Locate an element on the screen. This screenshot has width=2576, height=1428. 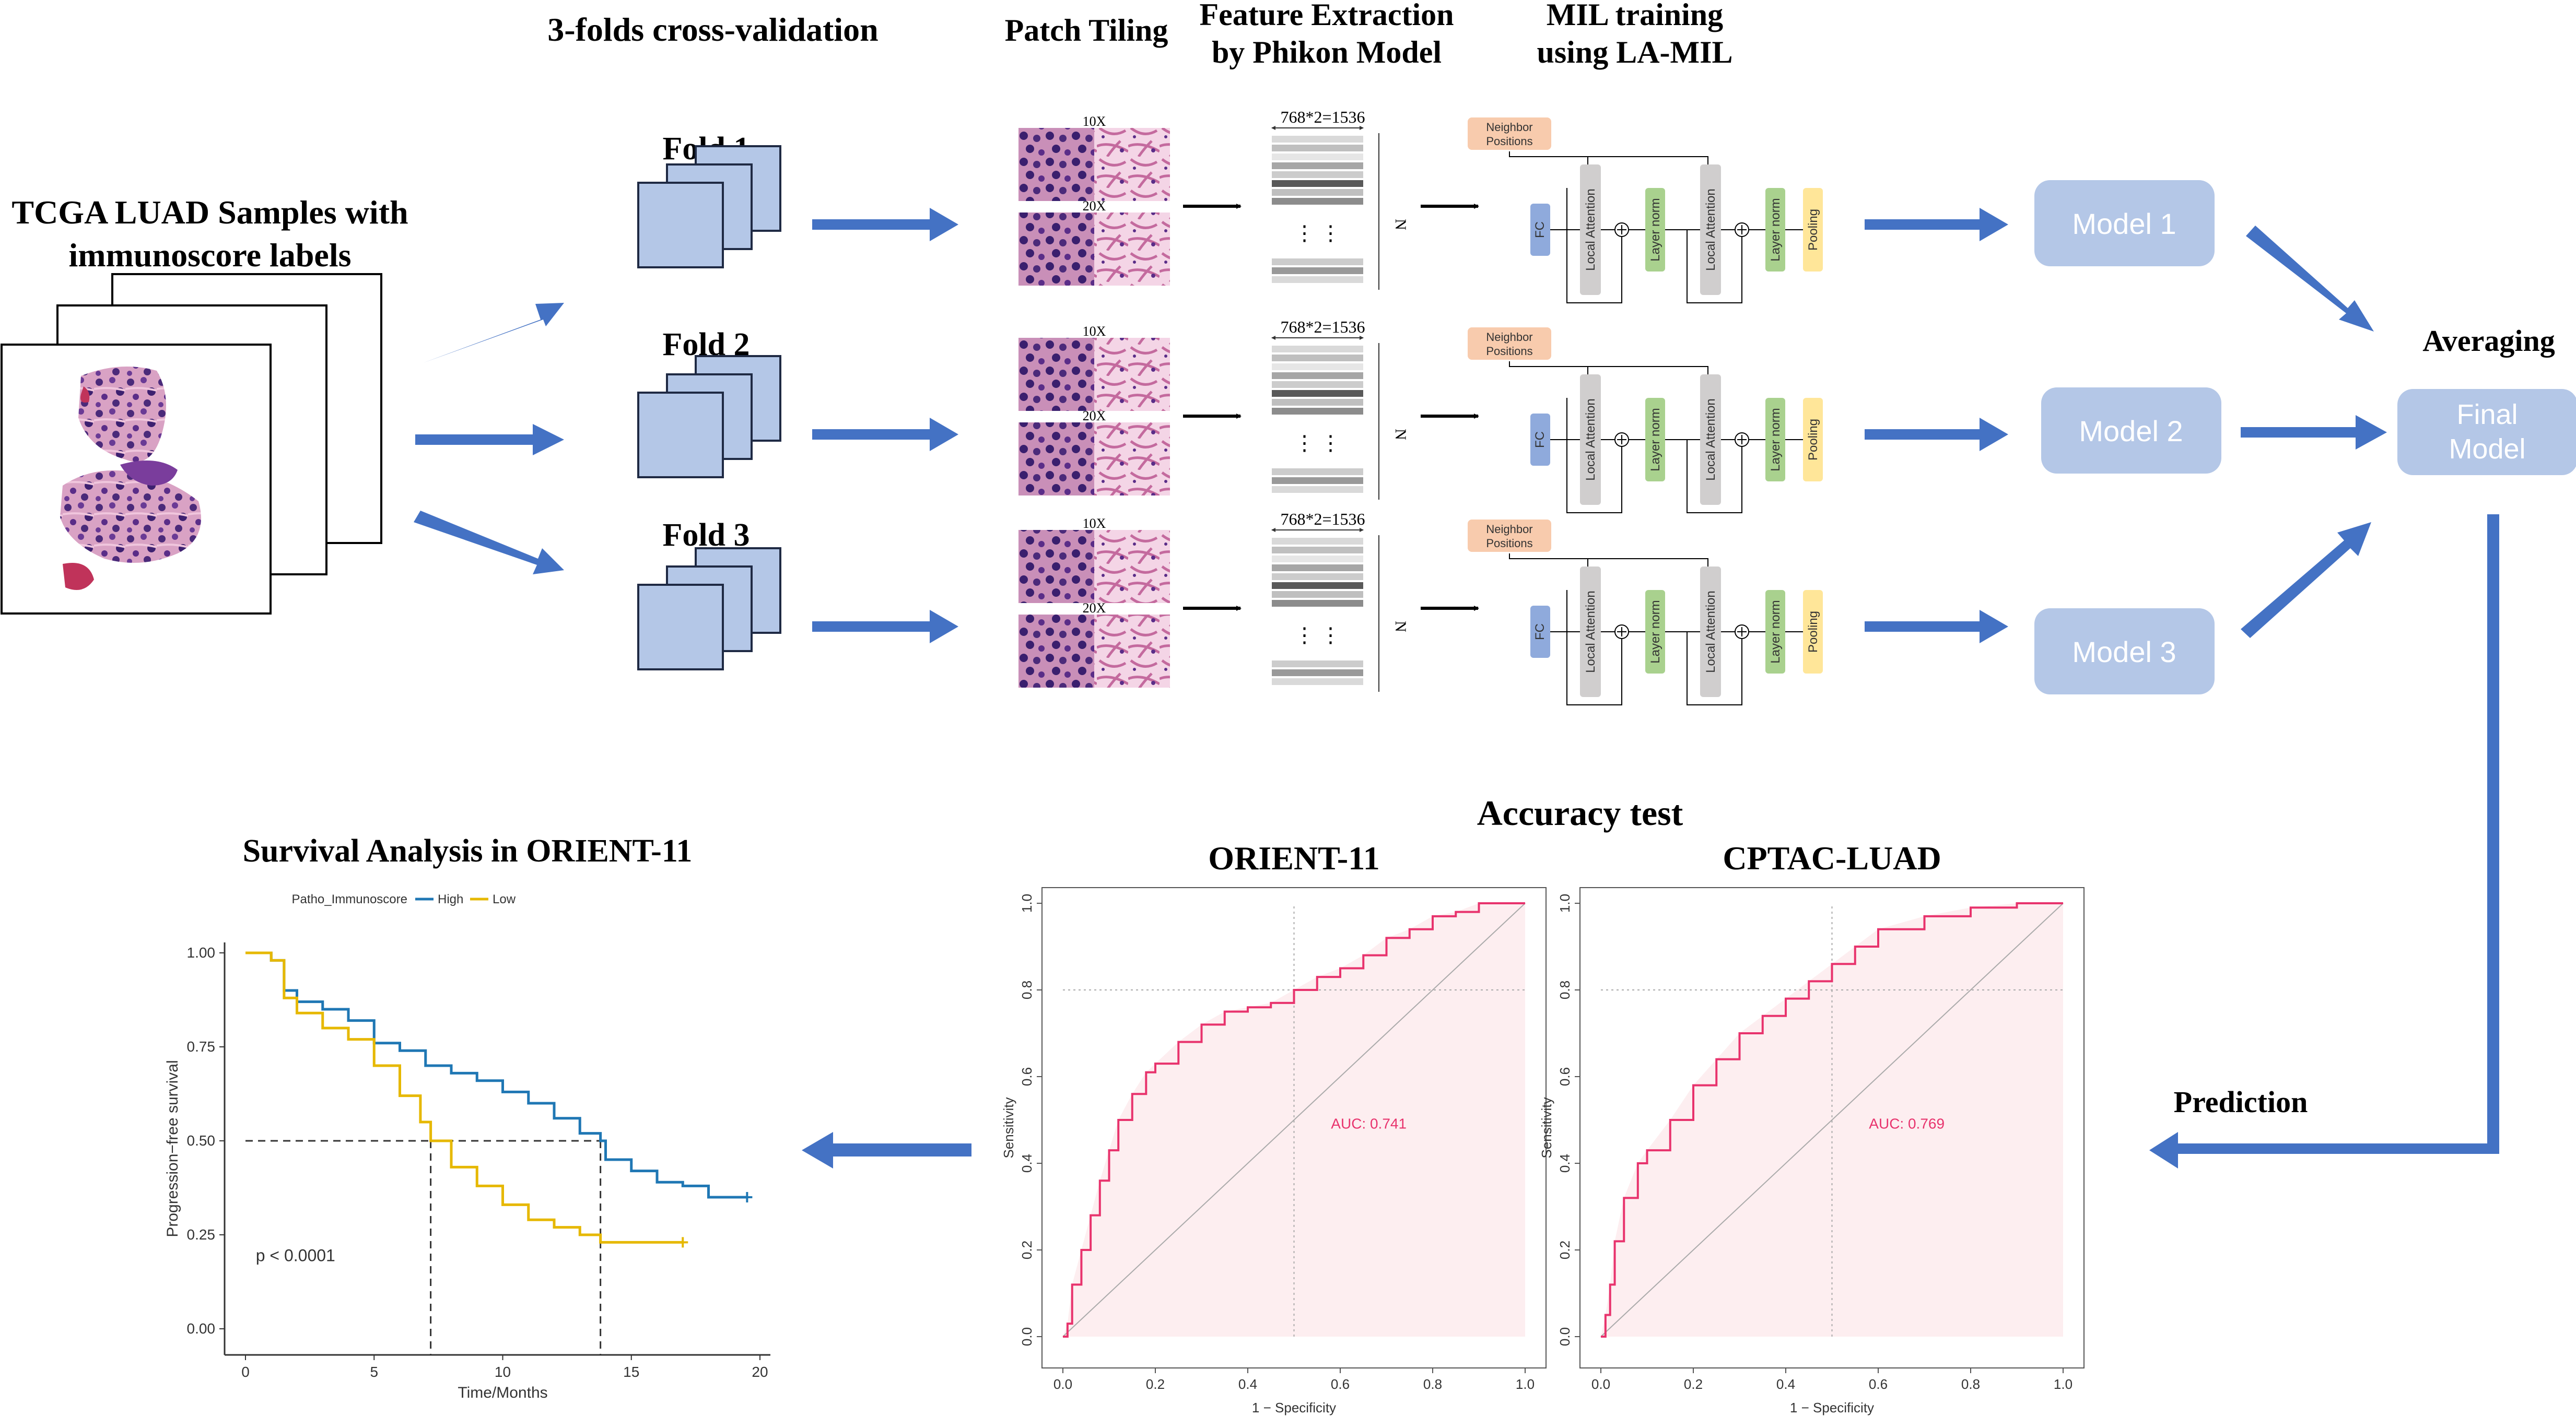
x-tick-label: 15 is located at coordinates (631, 1372).